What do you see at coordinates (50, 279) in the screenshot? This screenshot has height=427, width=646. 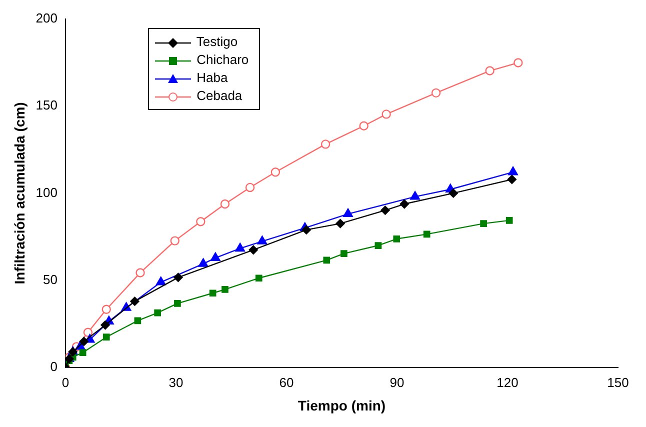 I see `y-tick-label: 50` at bounding box center [50, 279].